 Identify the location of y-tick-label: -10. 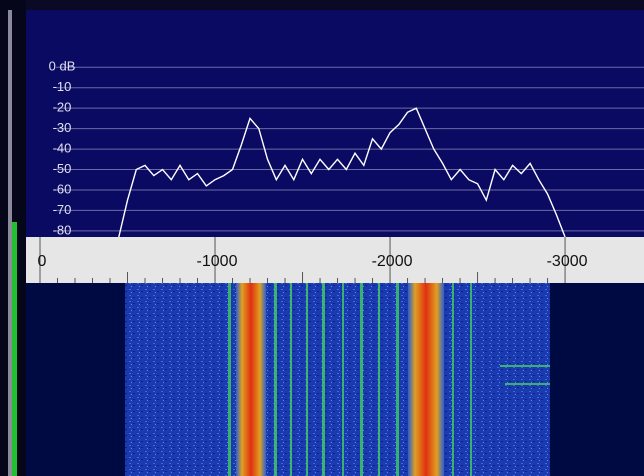
(62, 86).